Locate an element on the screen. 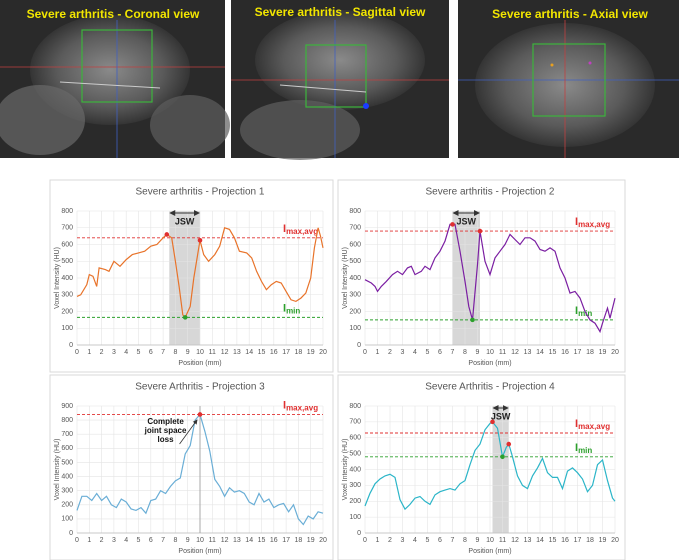  x-tick-label: 15 is located at coordinates (553, 540).